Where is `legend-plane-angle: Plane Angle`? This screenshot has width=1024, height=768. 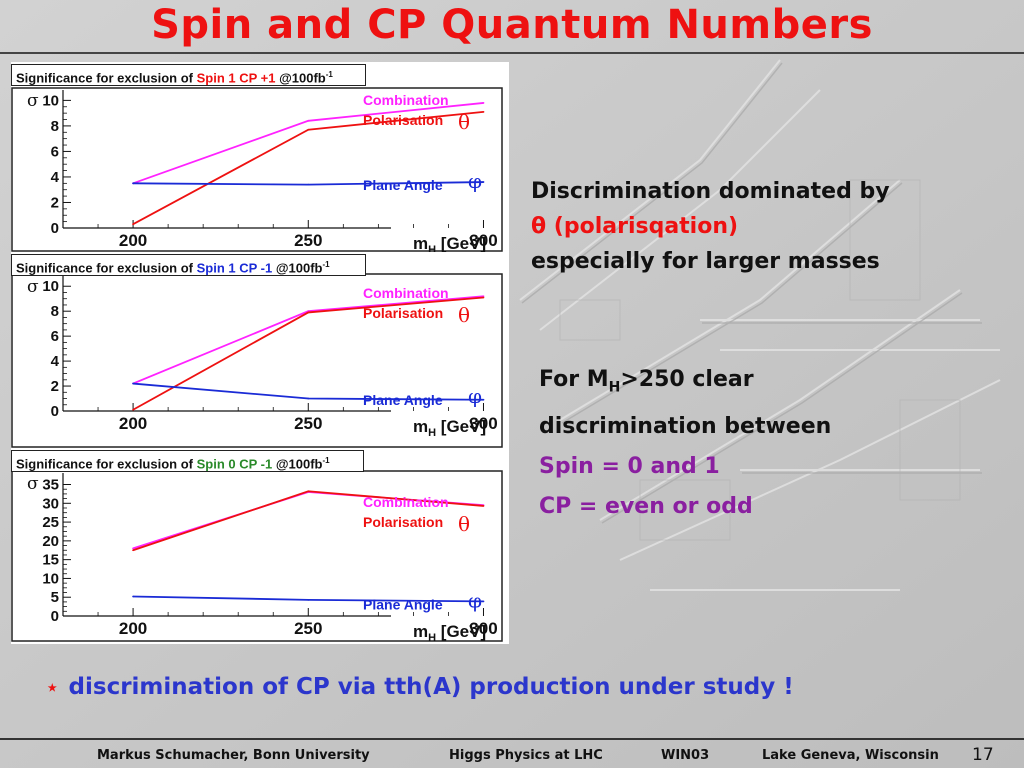 legend-plane-angle: Plane Angle is located at coordinates (403, 604).